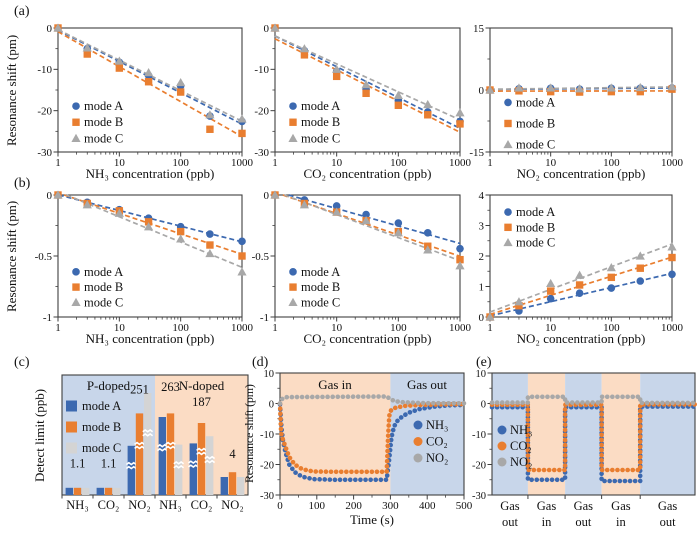 The image size is (700, 535). Describe the element at coordinates (150, 173) in the screenshot. I see `x-axis-label-a1: NH₃ concentration (ppb)` at that location.